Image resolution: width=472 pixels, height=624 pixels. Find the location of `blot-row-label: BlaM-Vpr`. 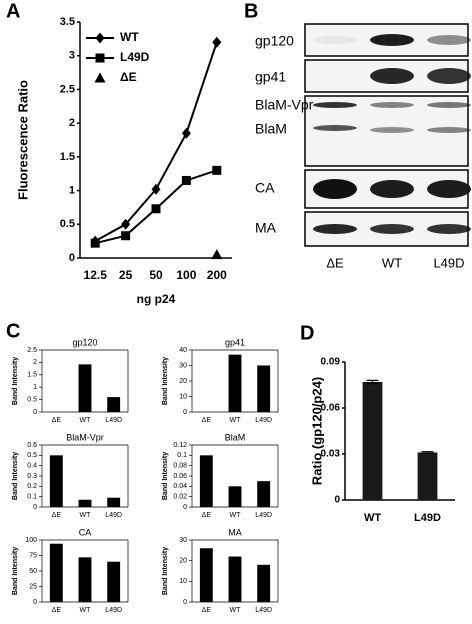

blot-row-label: BlaM-Vpr is located at coordinates (284, 105).